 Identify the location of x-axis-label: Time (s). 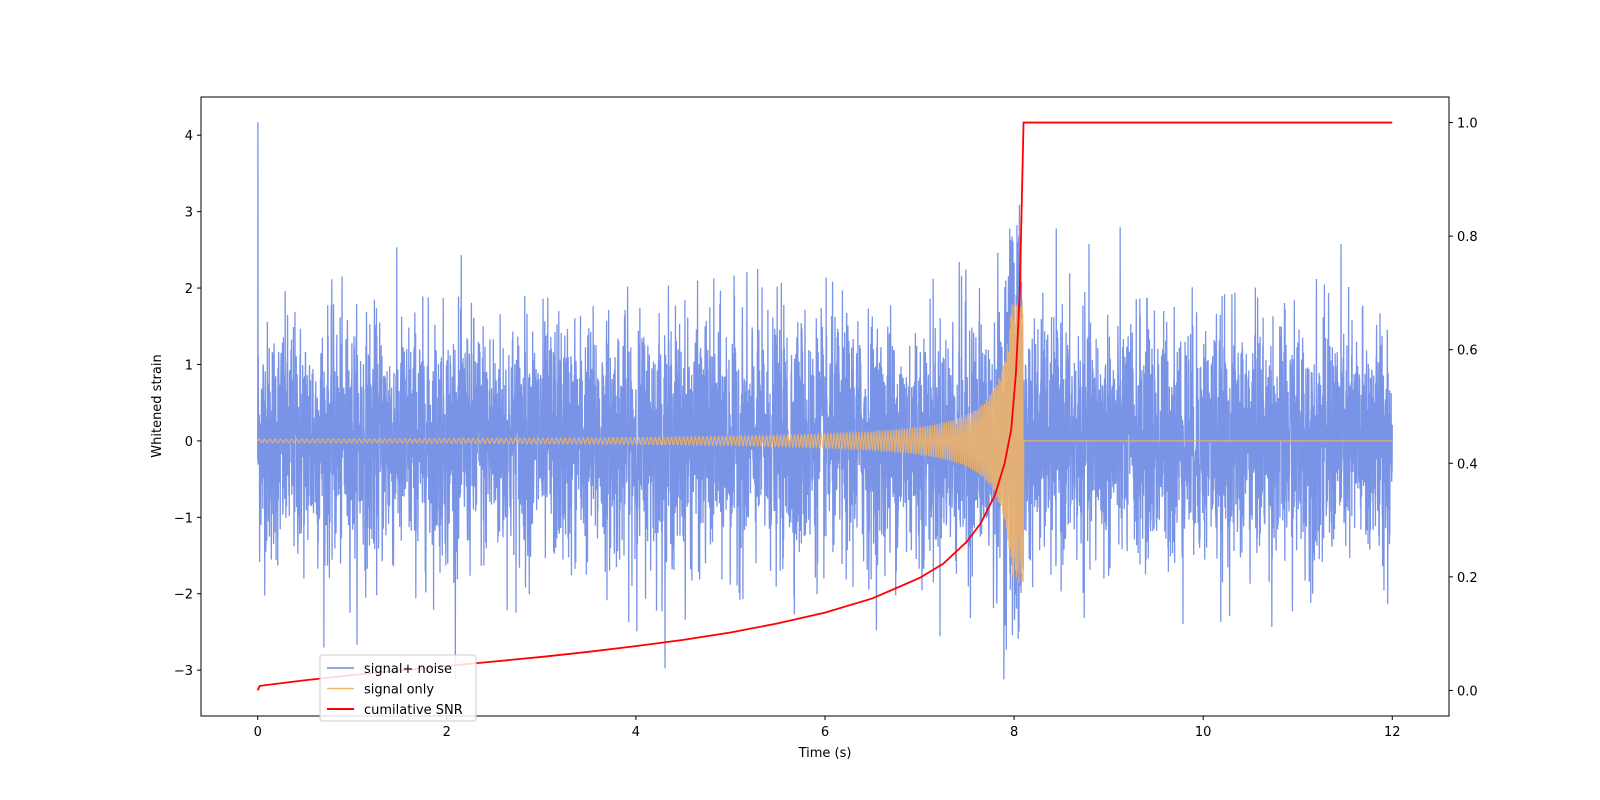
(825, 753).